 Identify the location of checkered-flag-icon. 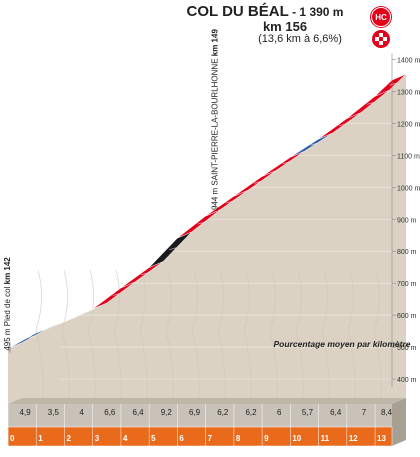
(381, 39).